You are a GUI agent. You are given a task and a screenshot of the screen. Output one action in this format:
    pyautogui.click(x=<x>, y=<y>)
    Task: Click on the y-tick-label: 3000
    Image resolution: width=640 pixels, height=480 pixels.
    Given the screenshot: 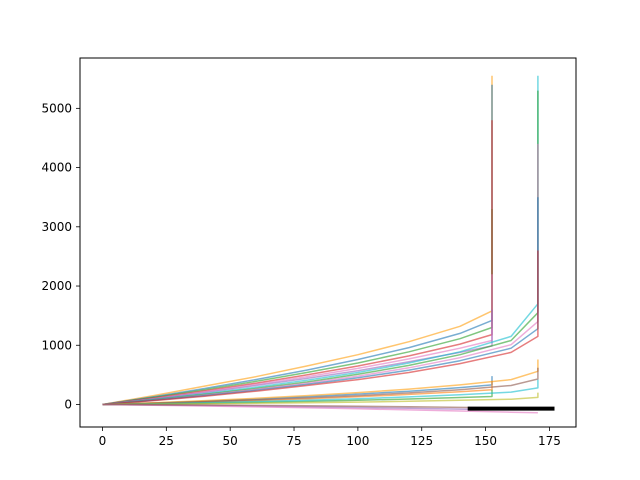 What is the action you would take?
    pyautogui.click(x=56, y=227)
    